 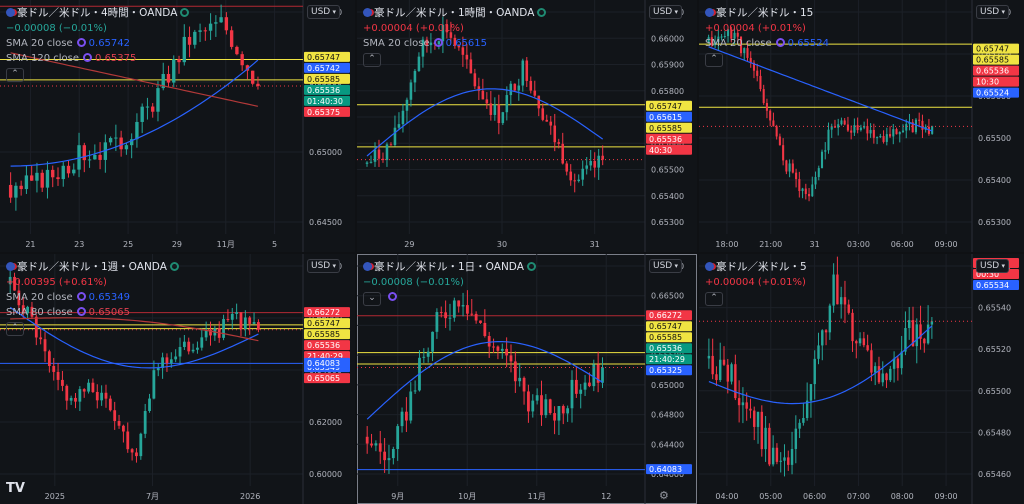 What do you see at coordinates (665, 106) in the screenshot?
I see `price-label: 0.65747` at bounding box center [665, 106].